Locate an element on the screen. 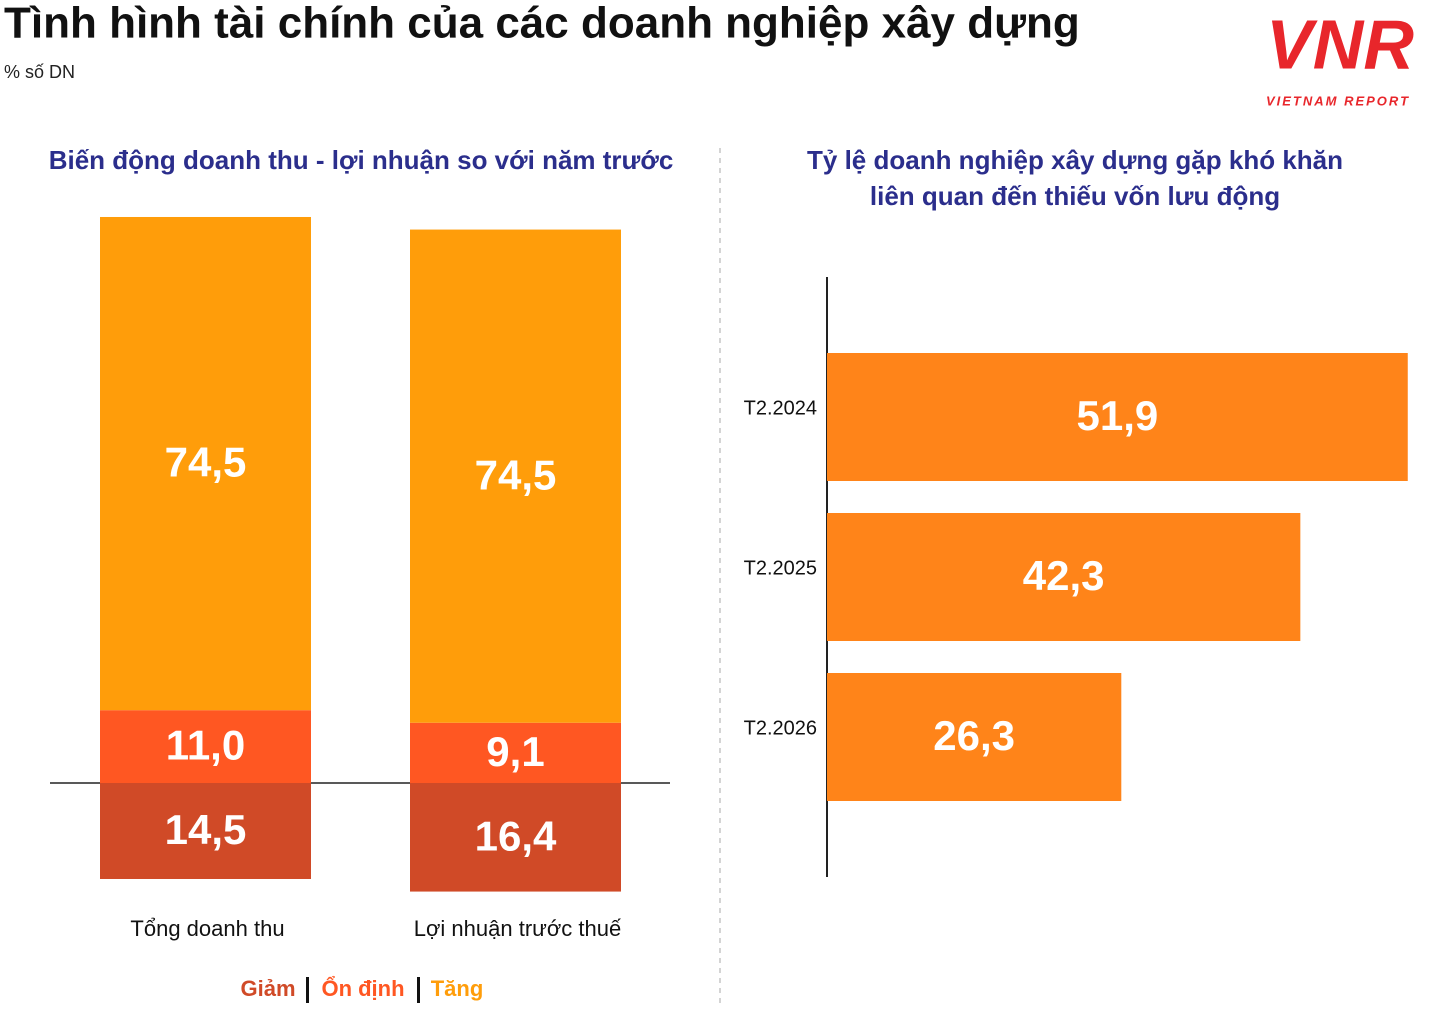 The height and width of the screenshot is (1011, 1430). value-label: 14,5 is located at coordinates (206, 829).